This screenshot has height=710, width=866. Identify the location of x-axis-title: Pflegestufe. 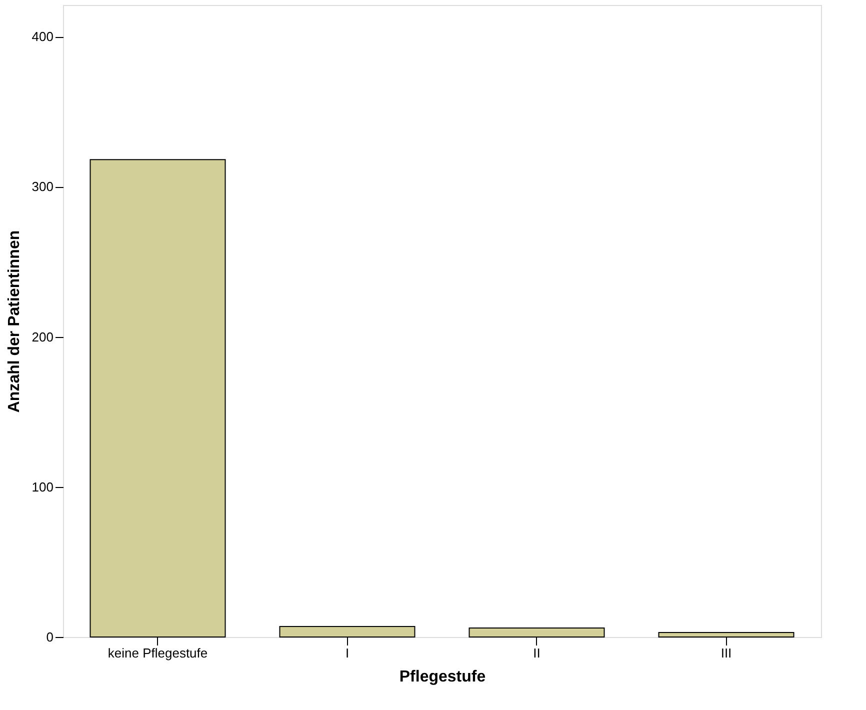
(442, 677).